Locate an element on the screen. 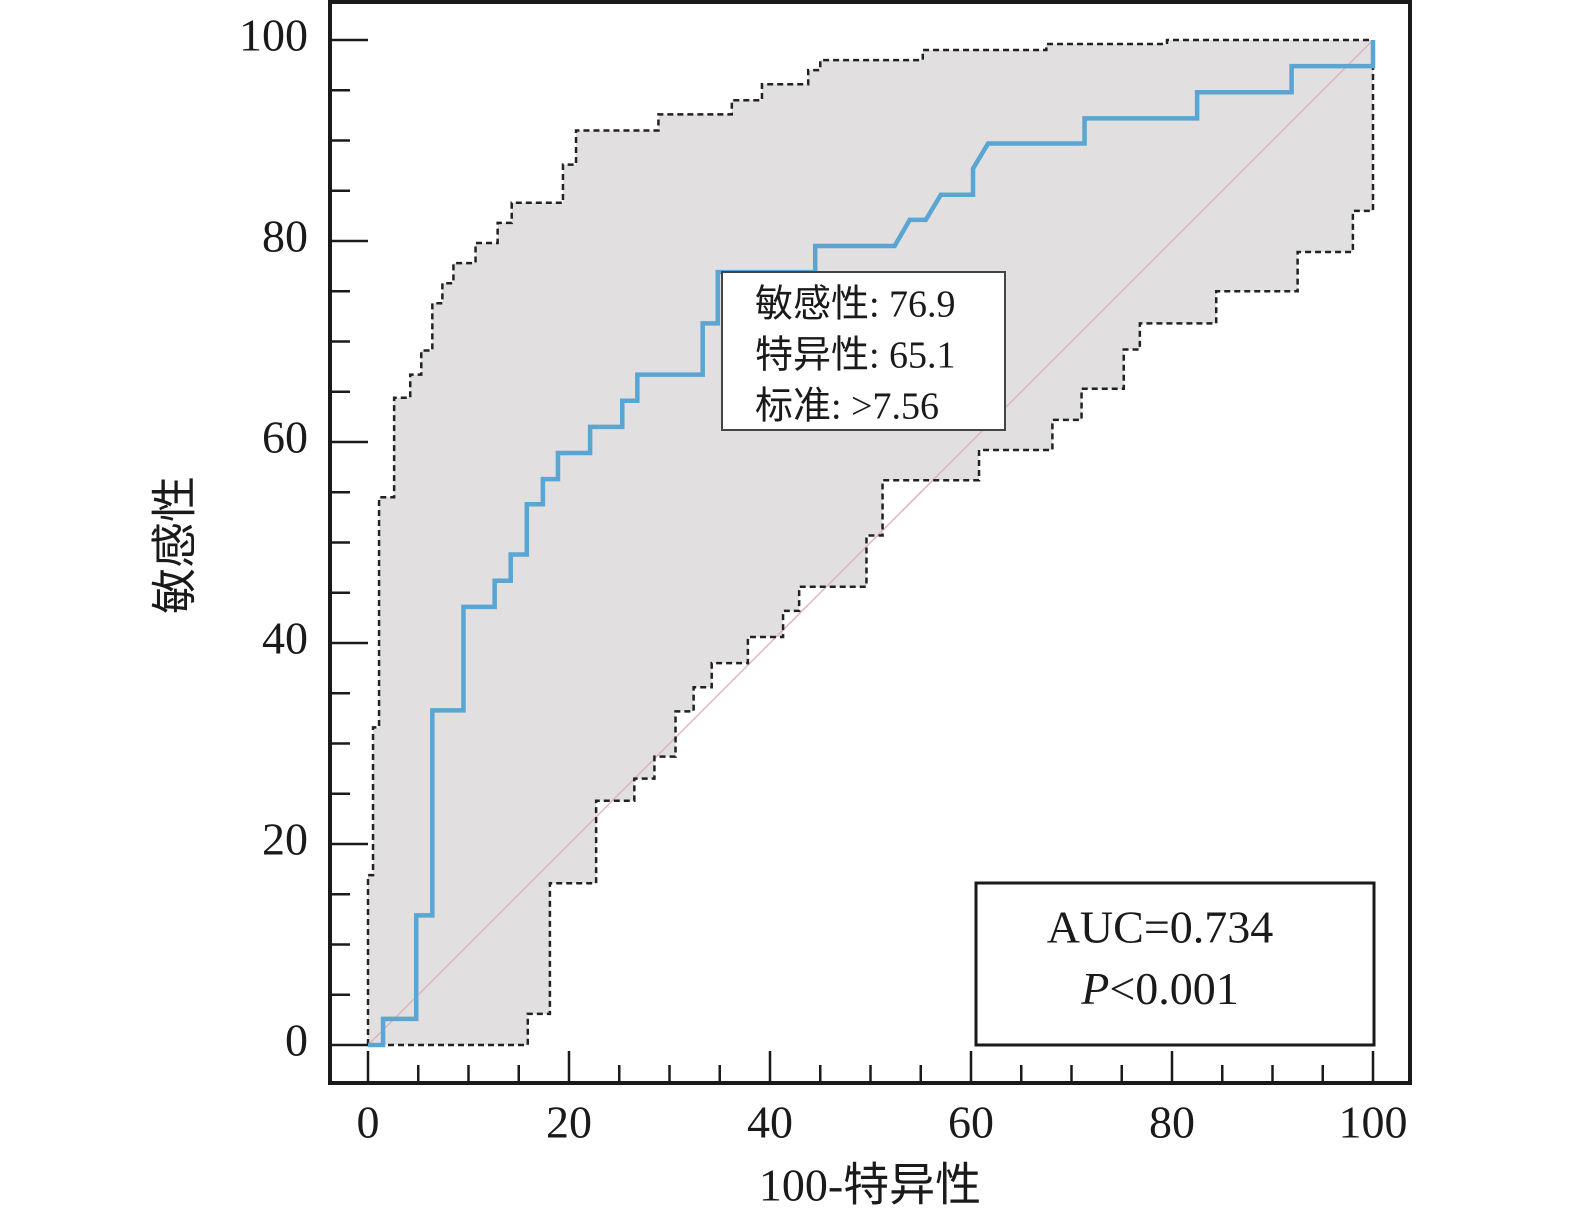  cutoff-box is located at coordinates (863, 351).